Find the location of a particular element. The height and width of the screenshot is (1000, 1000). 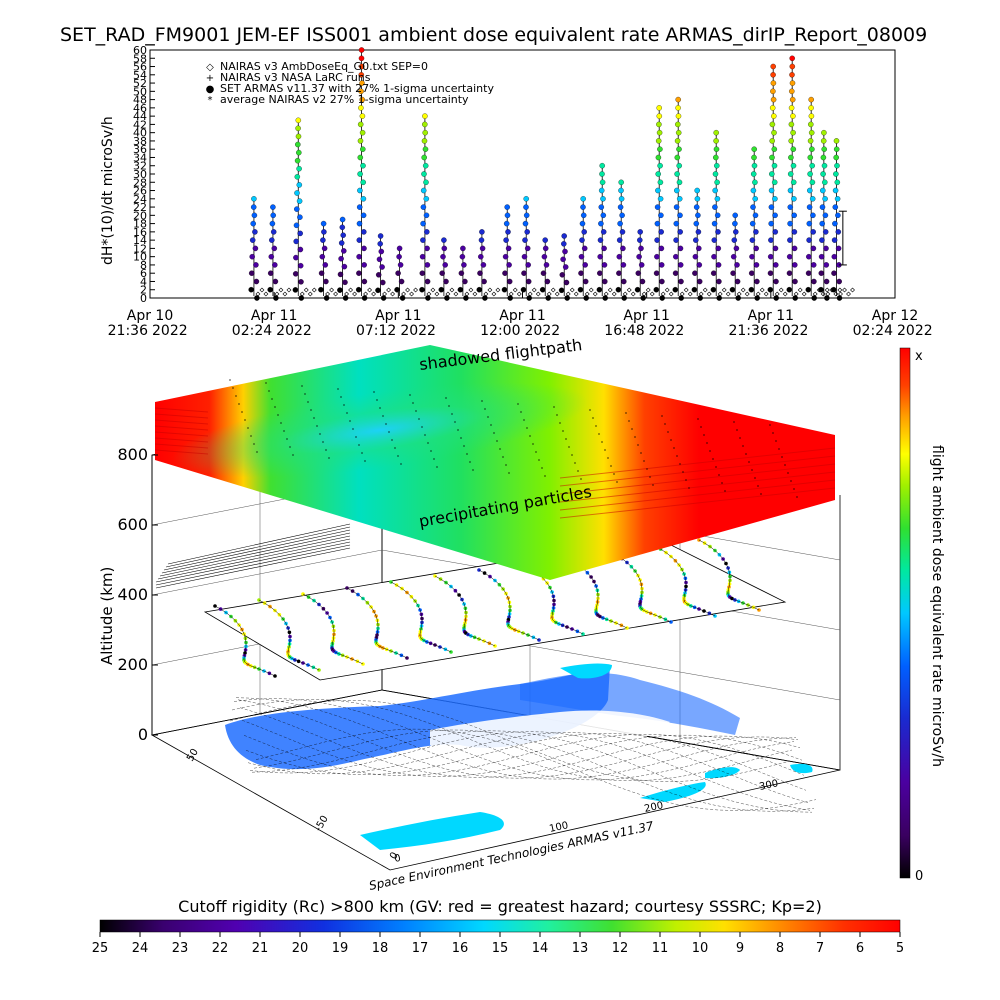

x-tick-date: Apr 11 is located at coordinates (274, 316).